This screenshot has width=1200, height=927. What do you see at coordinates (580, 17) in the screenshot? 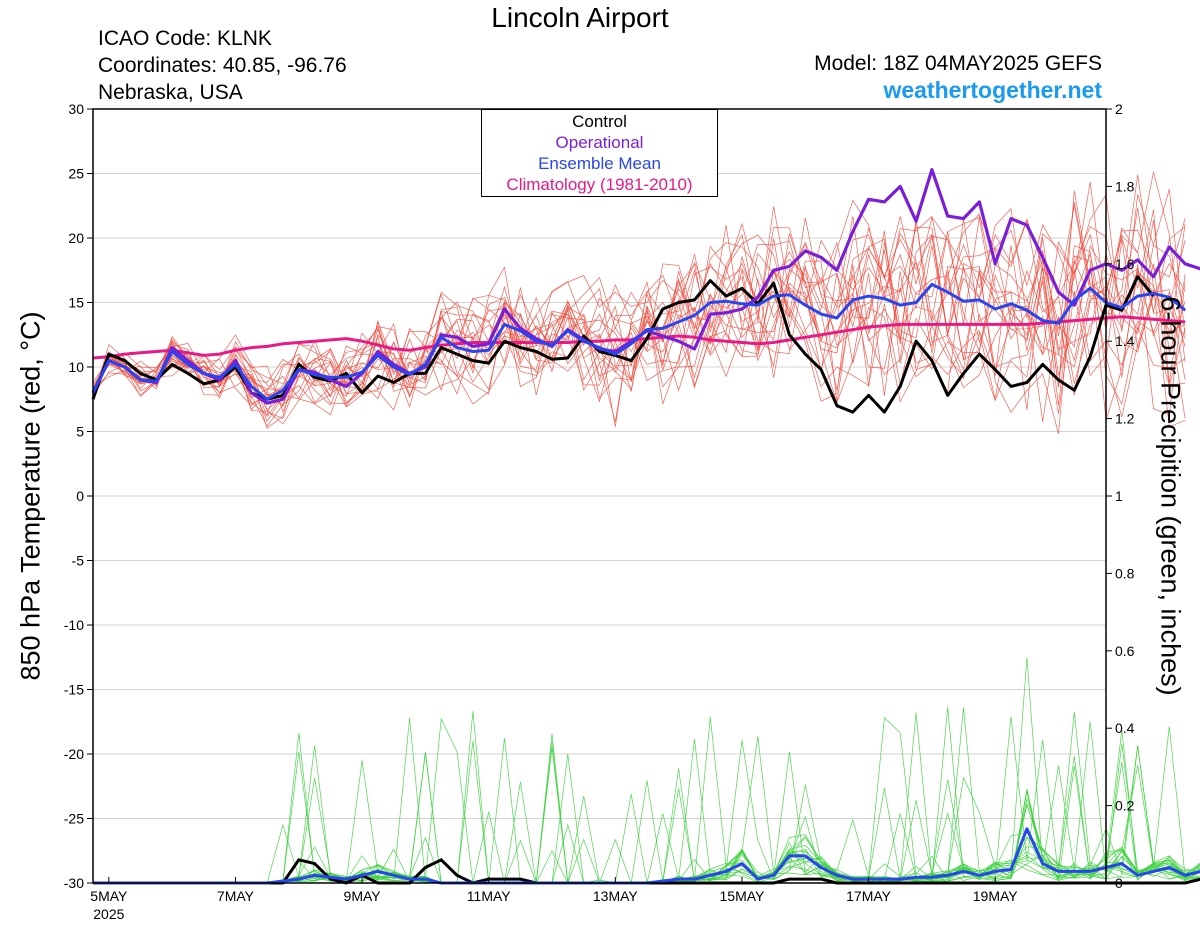
I see `chart-title: Lincoln Airport` at bounding box center [580, 17].